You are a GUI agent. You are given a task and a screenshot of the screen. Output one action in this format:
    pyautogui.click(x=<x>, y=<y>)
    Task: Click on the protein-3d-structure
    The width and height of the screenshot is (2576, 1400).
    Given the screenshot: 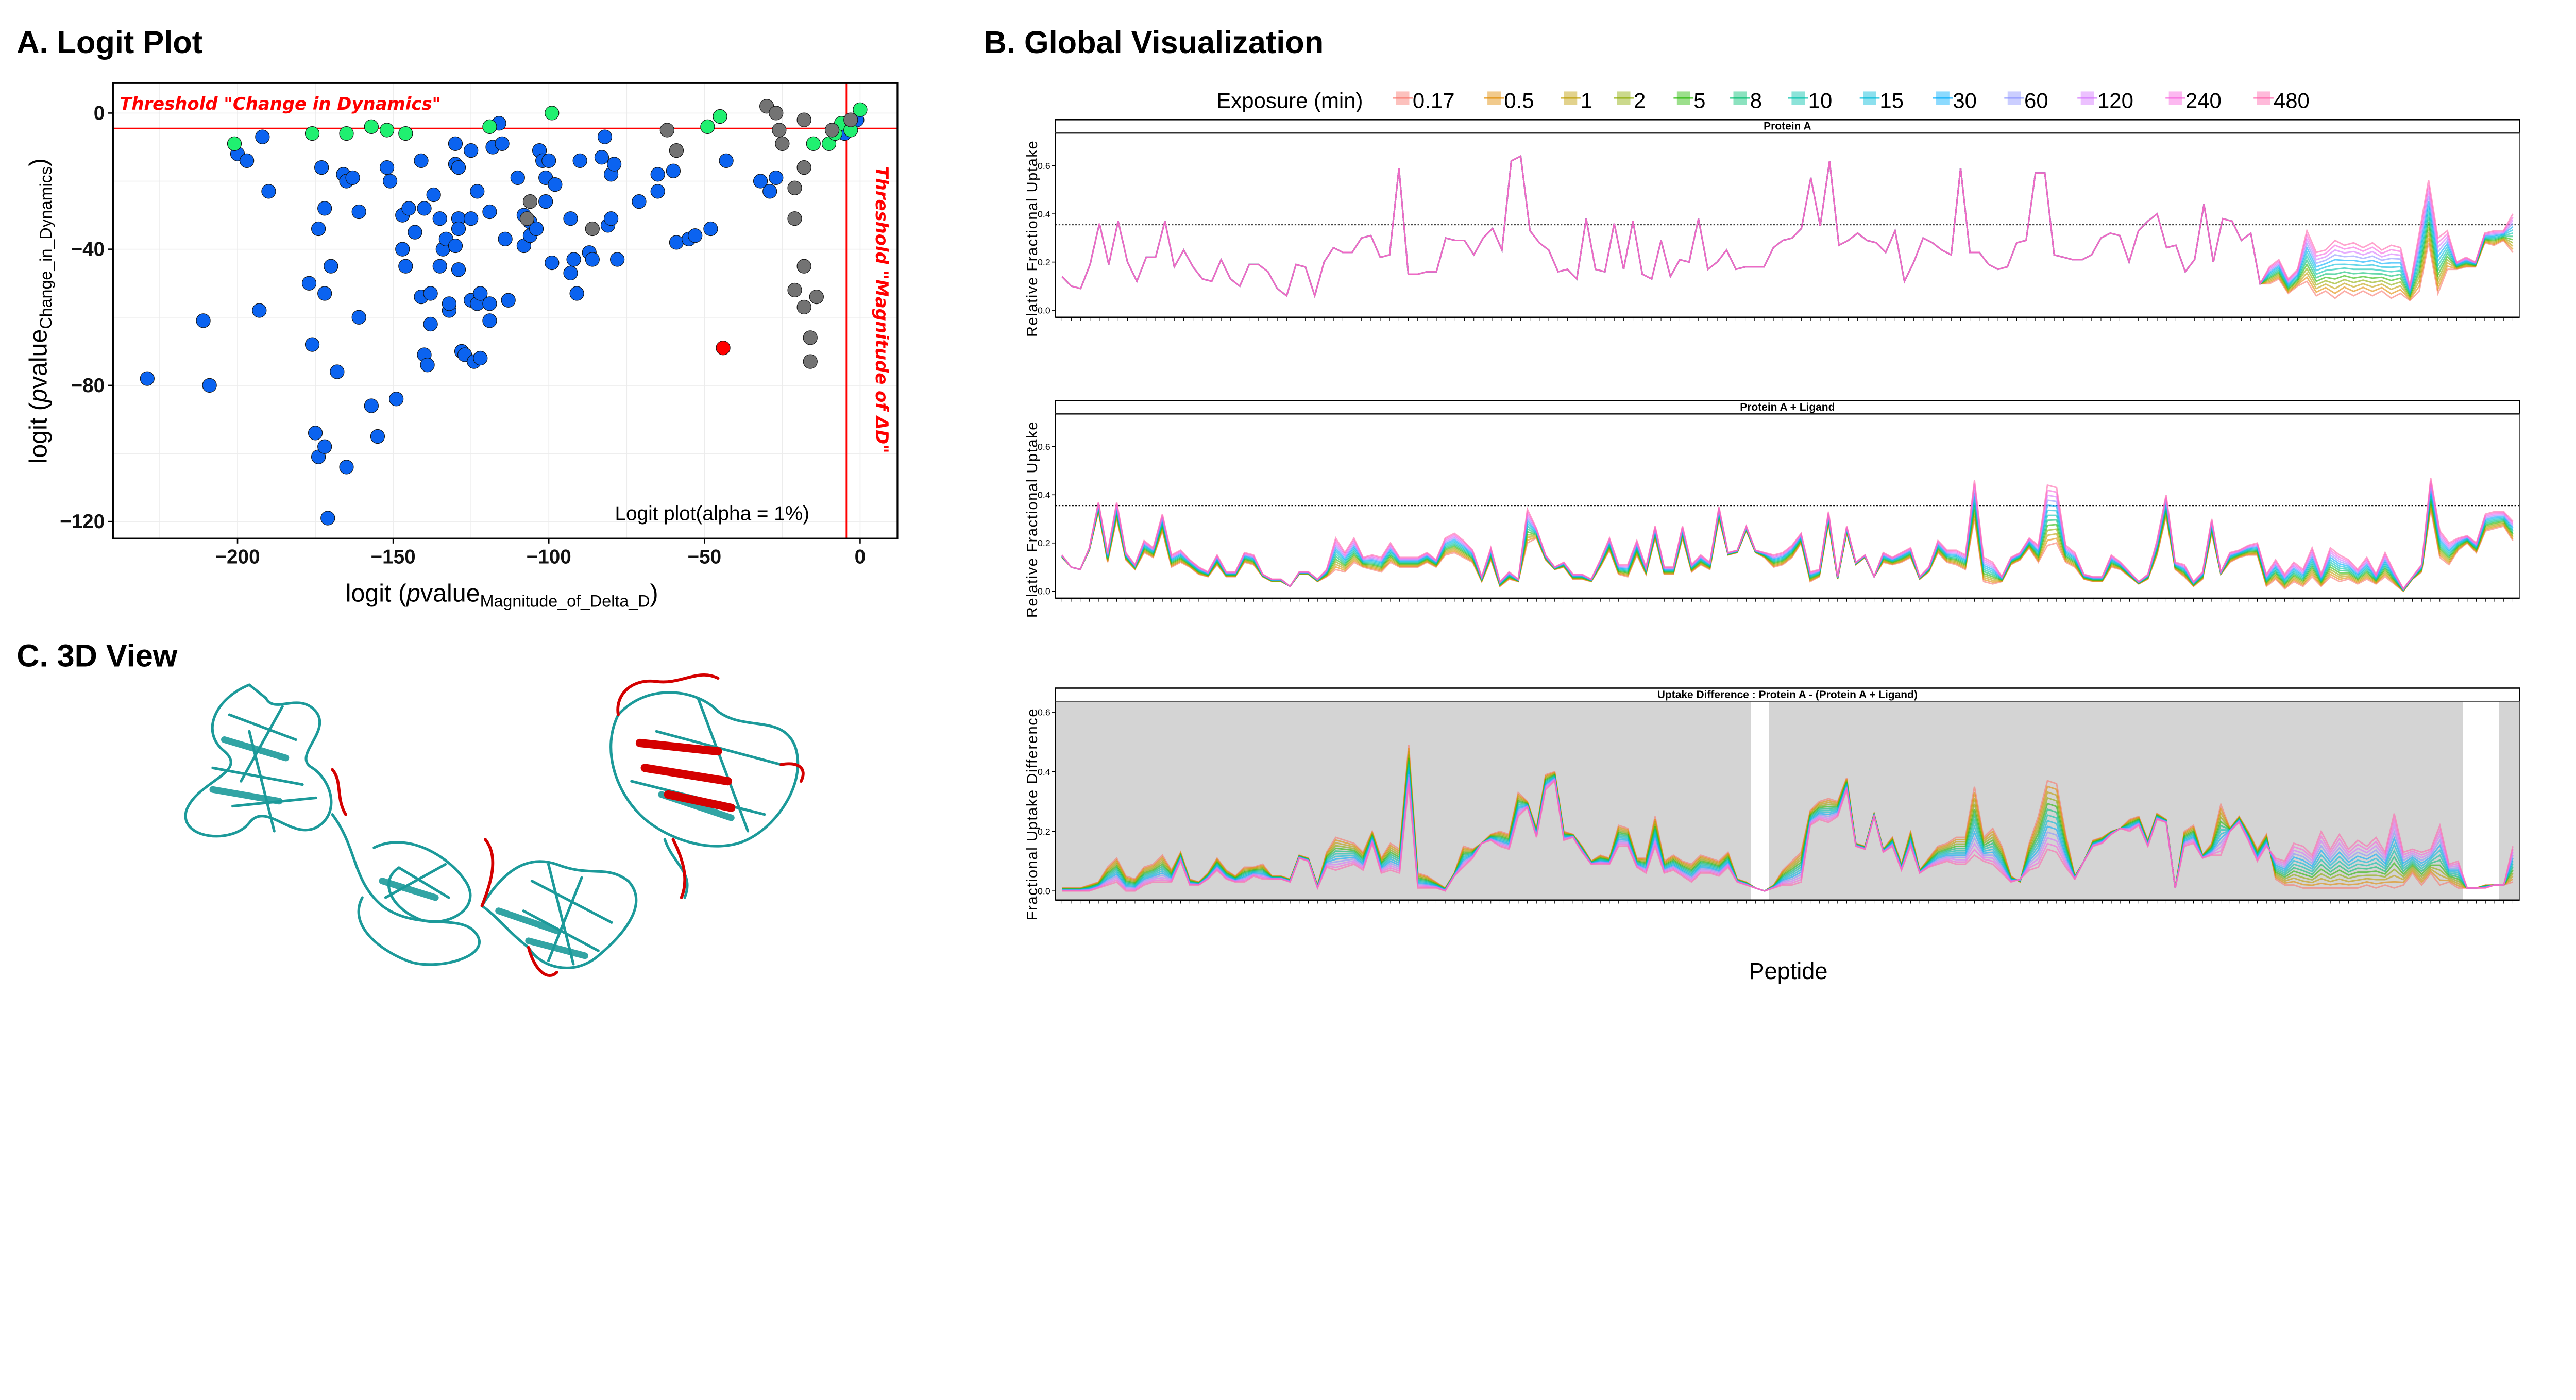 What is the action you would take?
    pyautogui.click(x=494, y=825)
    